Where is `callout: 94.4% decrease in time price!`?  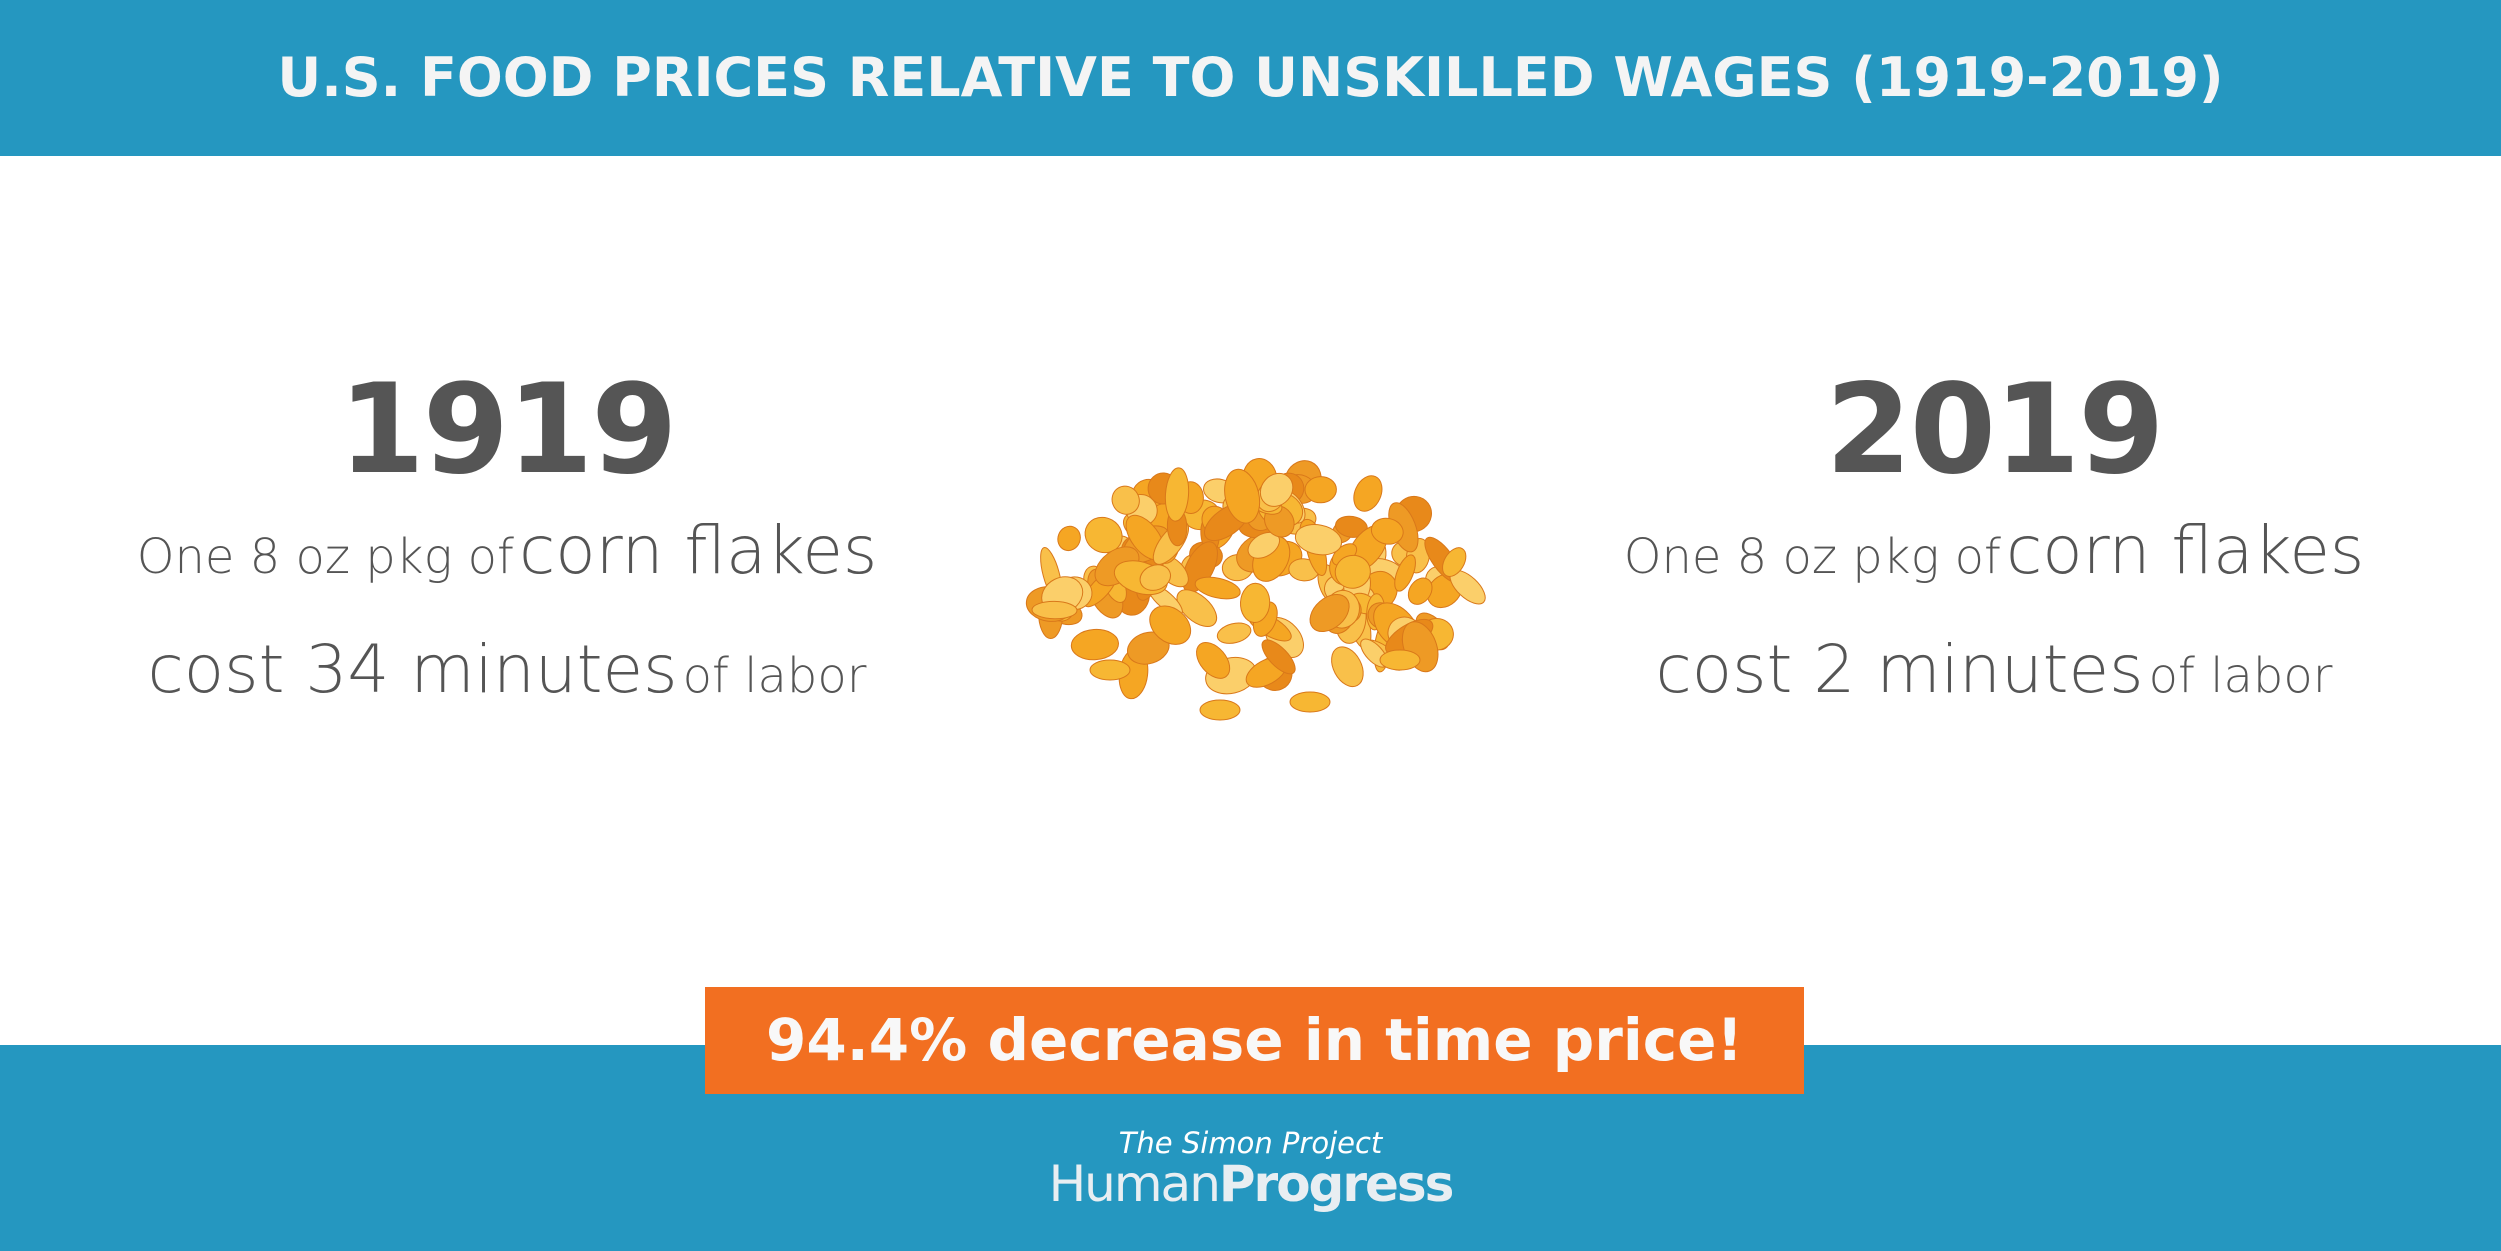
callout: 94.4% decrease in time price! is located at coordinates (1254, 1040).